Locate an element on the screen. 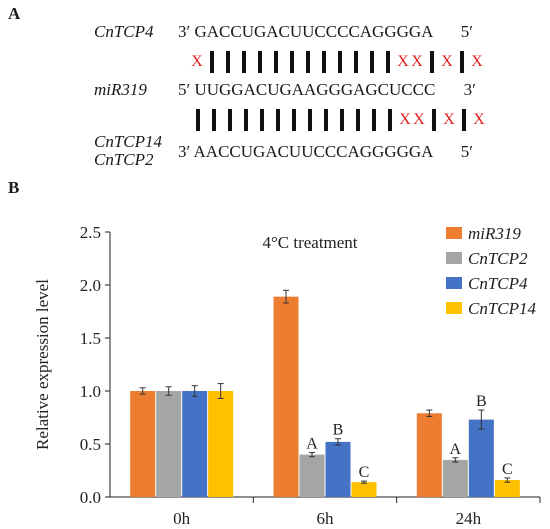 This screenshot has width=550, height=529. y-tick-label: 2.5 is located at coordinates (90, 232).